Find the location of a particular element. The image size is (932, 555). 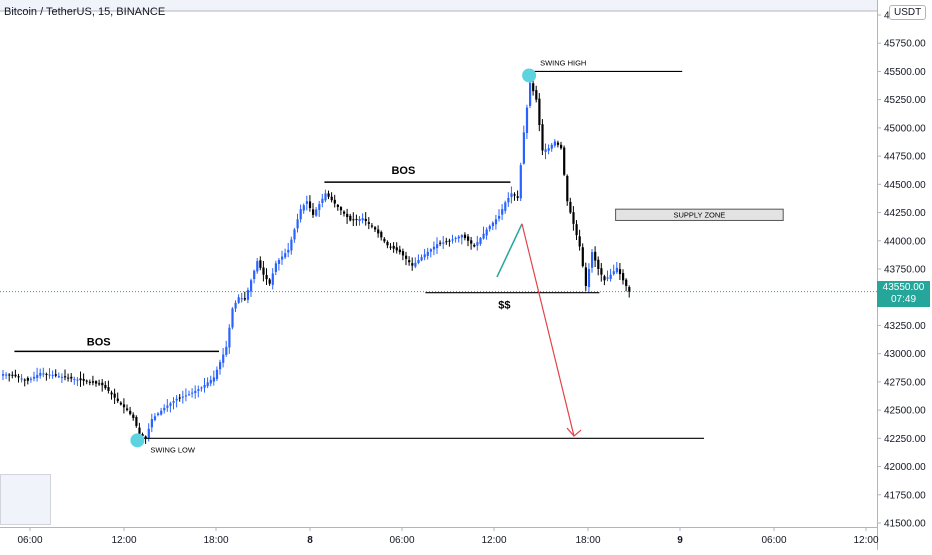

last-price-value: 43550.00 is located at coordinates (903, 287).